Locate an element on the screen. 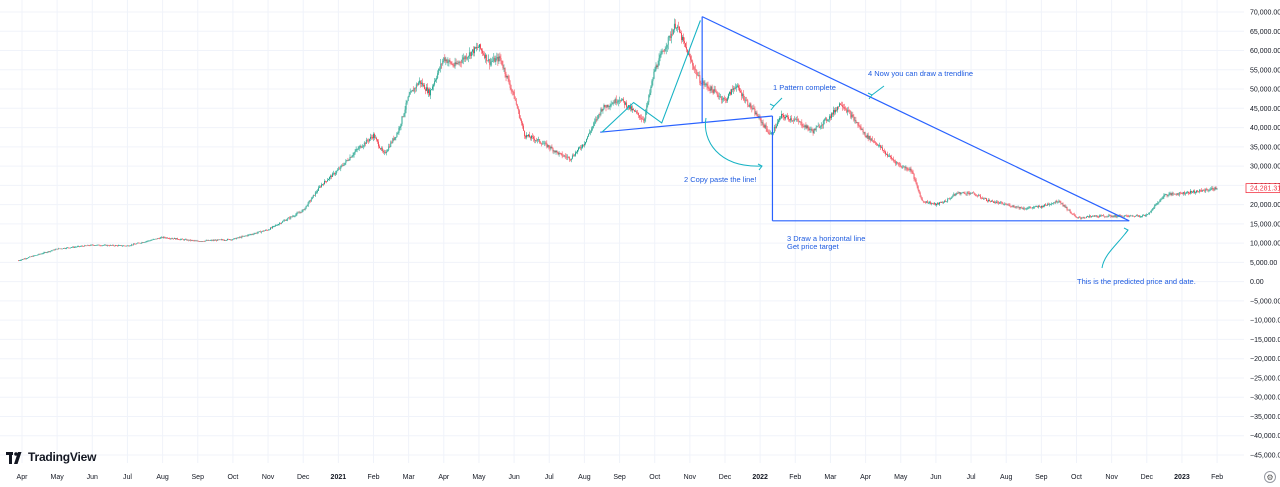 The image size is (1280, 487). y-tick-label: −35,000.00 is located at coordinates (1265, 417).